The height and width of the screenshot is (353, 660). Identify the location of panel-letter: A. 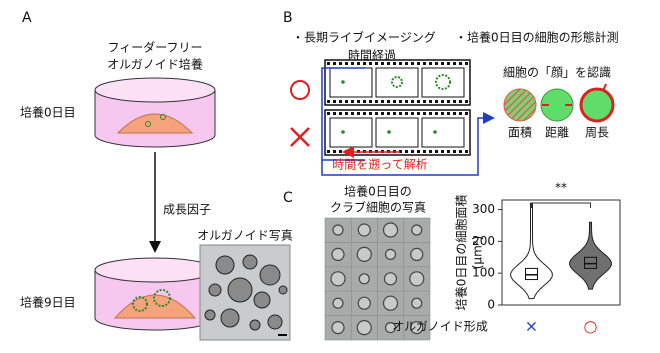
(27, 18).